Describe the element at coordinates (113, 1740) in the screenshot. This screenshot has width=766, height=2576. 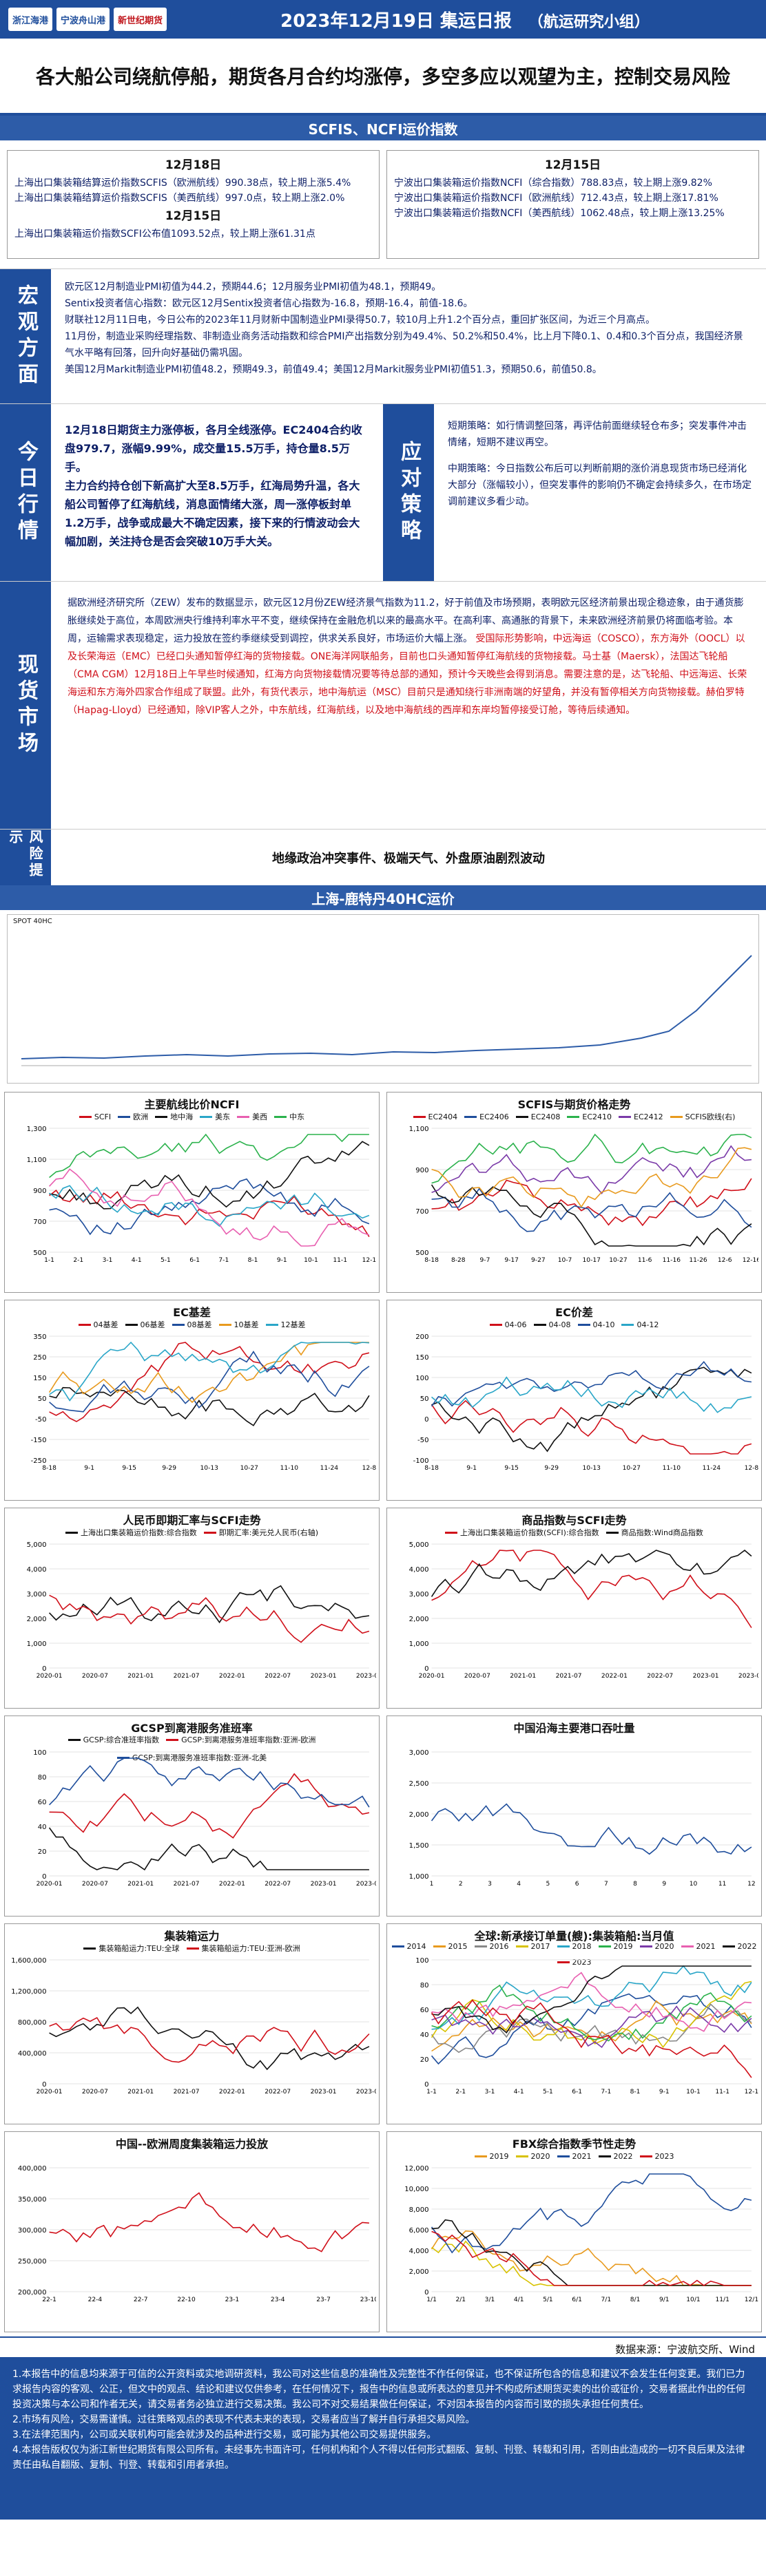
I see `legend-item: GCSP:综合准班率指数` at that location.